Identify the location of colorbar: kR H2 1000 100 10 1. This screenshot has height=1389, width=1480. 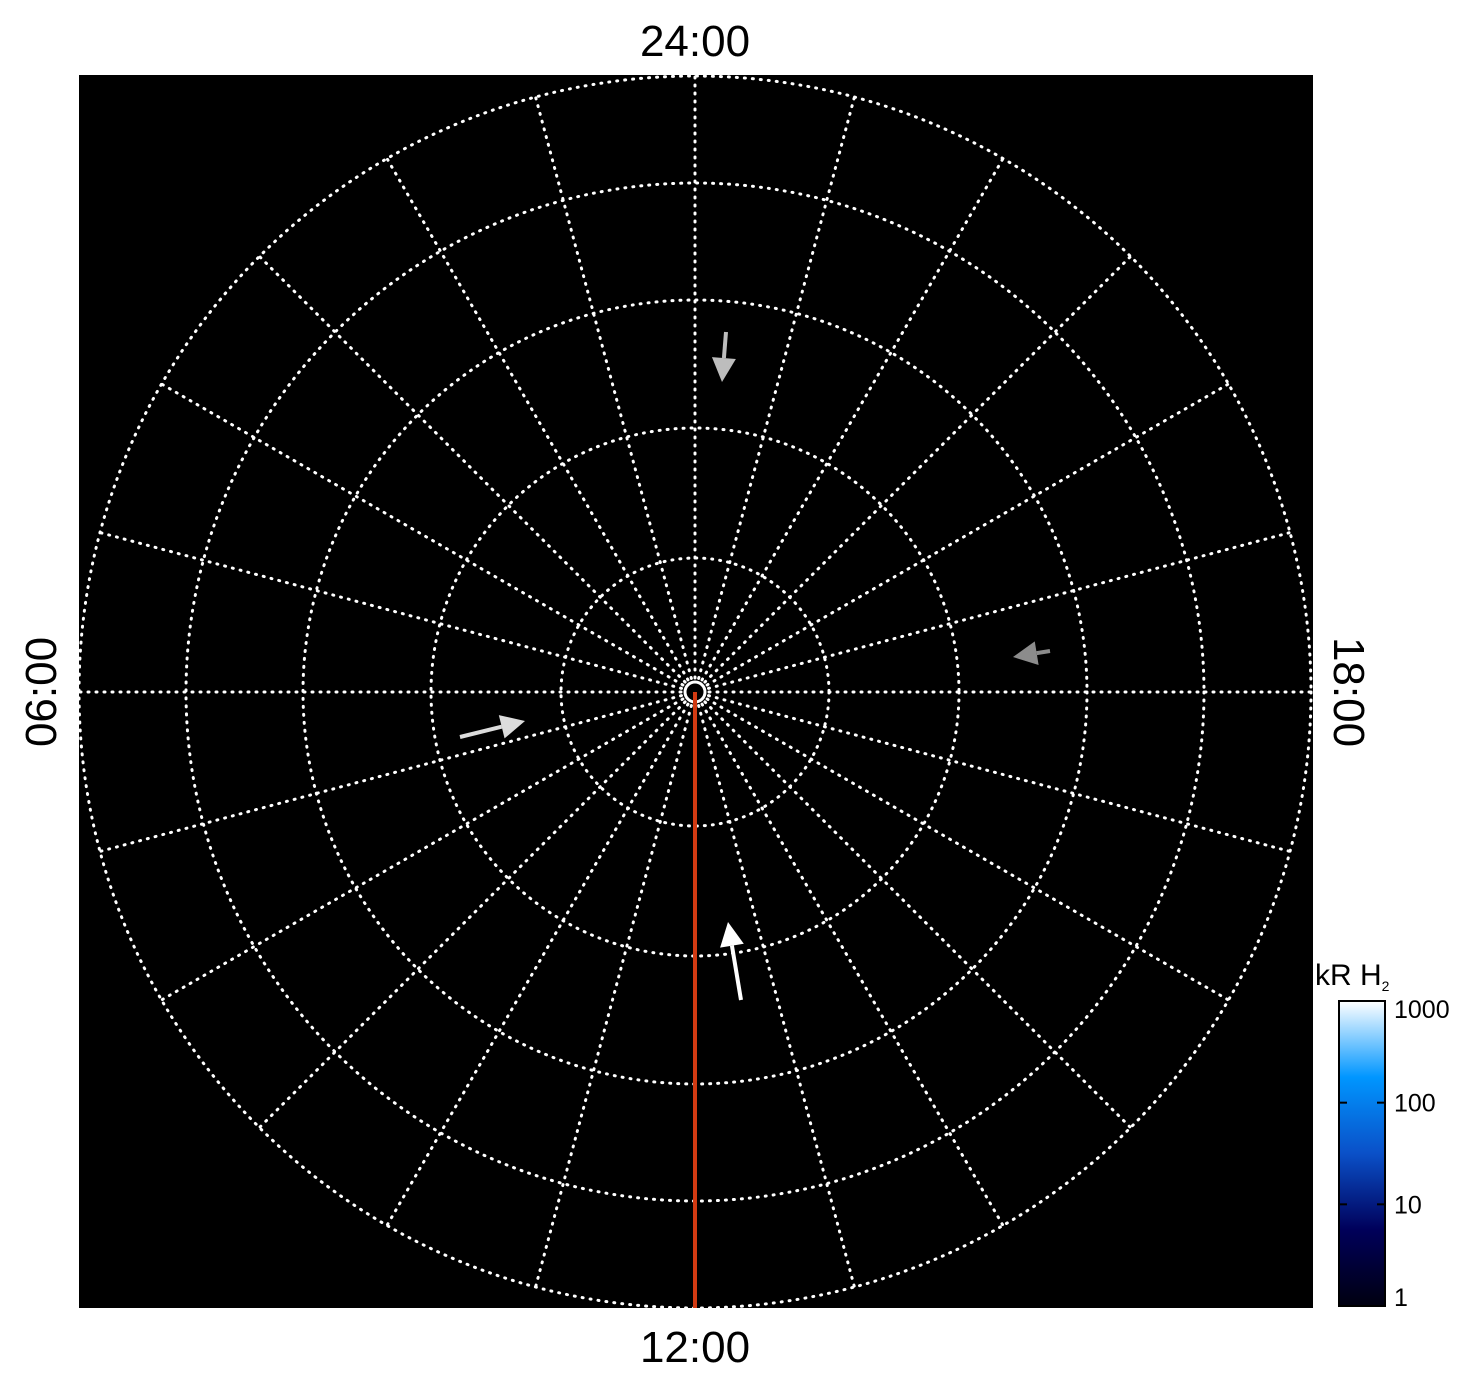
(1382, 1135).